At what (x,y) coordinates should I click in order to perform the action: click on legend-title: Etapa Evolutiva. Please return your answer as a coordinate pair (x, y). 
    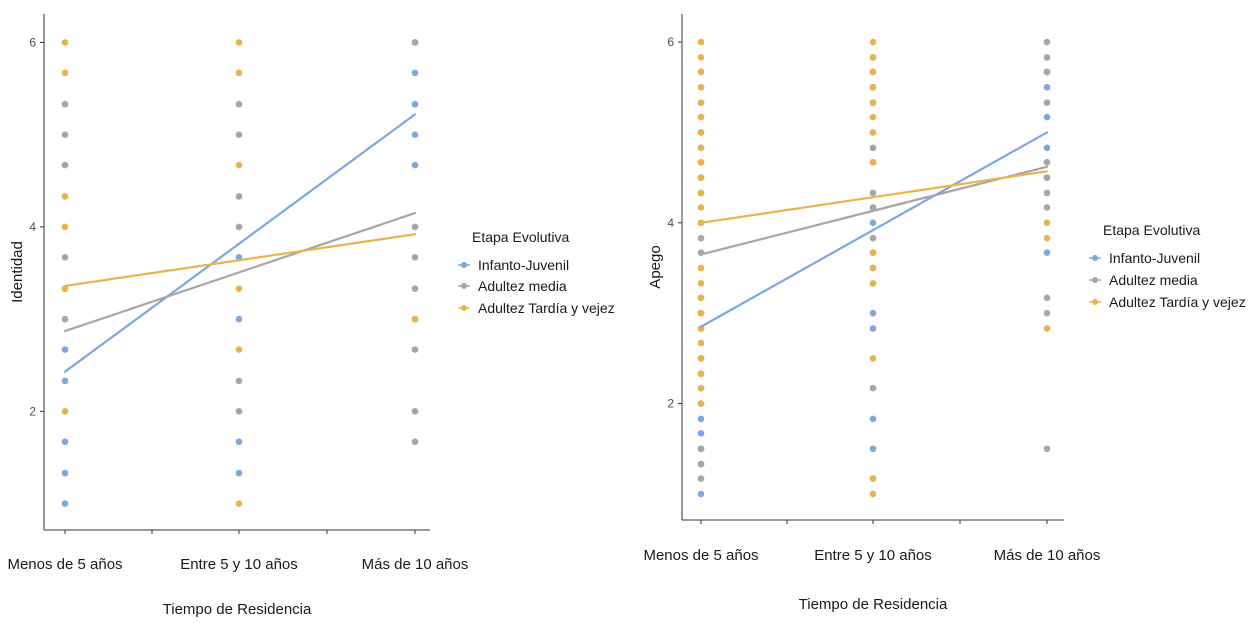
    Looking at the image, I should click on (1151, 230).